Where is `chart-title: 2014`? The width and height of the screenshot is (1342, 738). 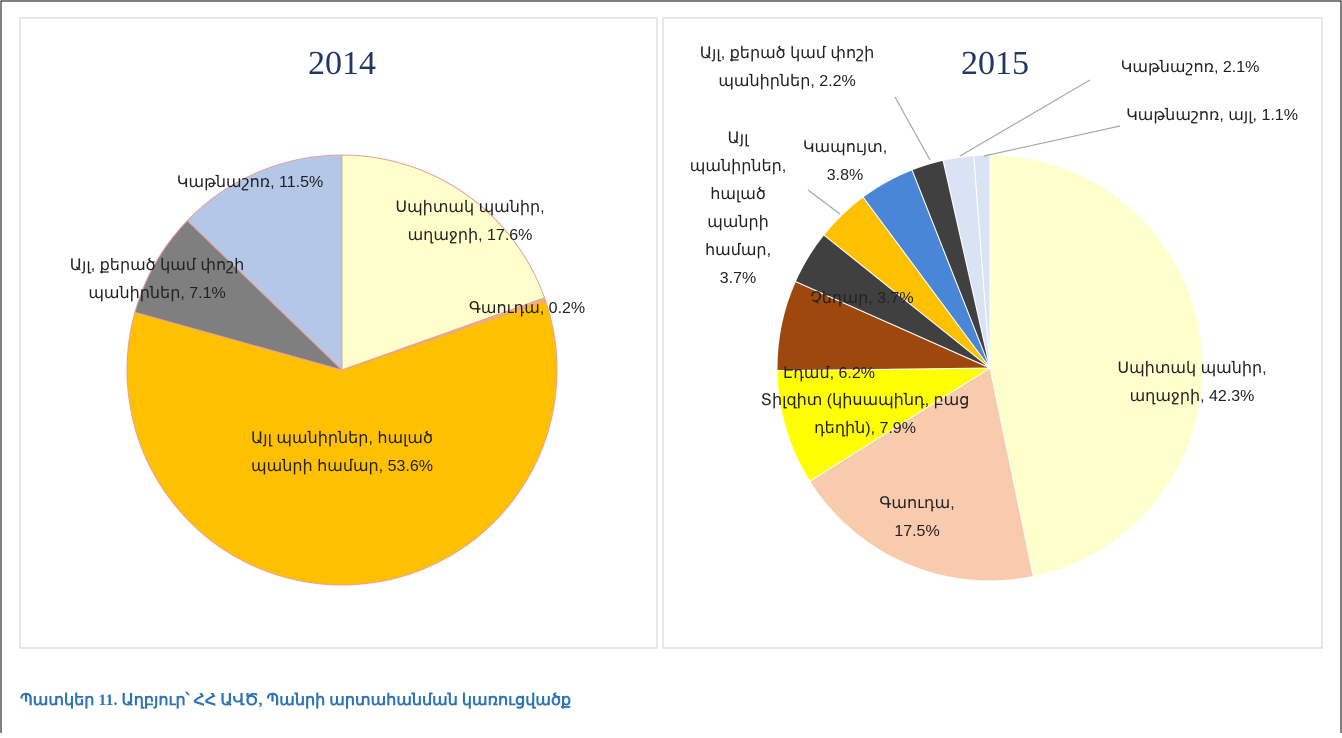 chart-title: 2014 is located at coordinates (342, 63).